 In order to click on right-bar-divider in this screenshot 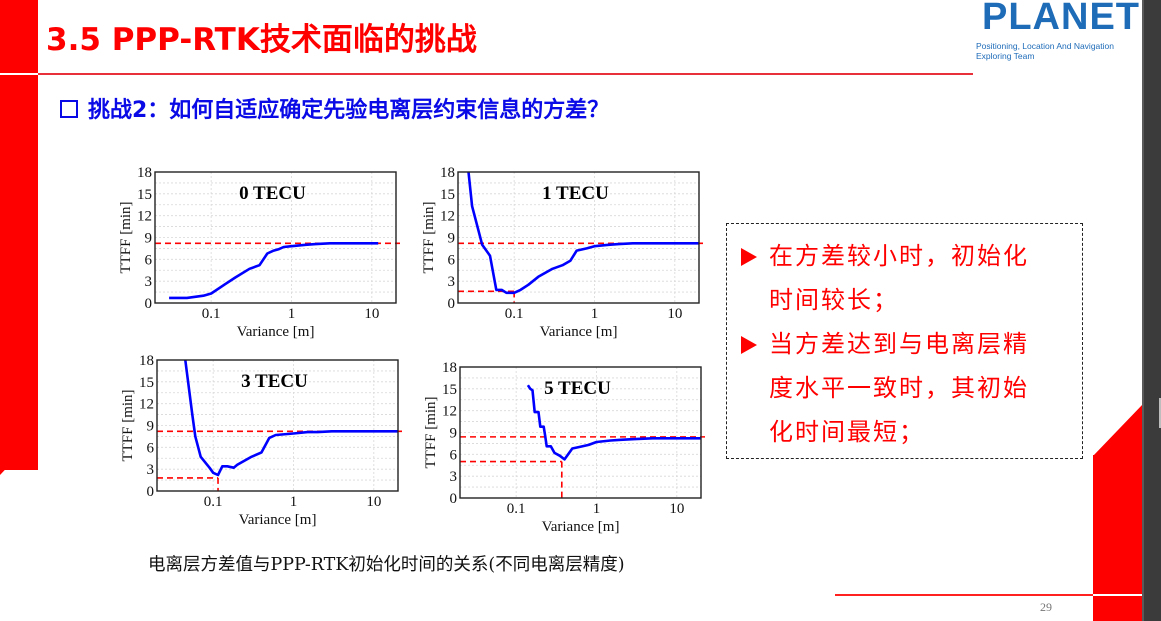, I will do `click(1118, 595)`.